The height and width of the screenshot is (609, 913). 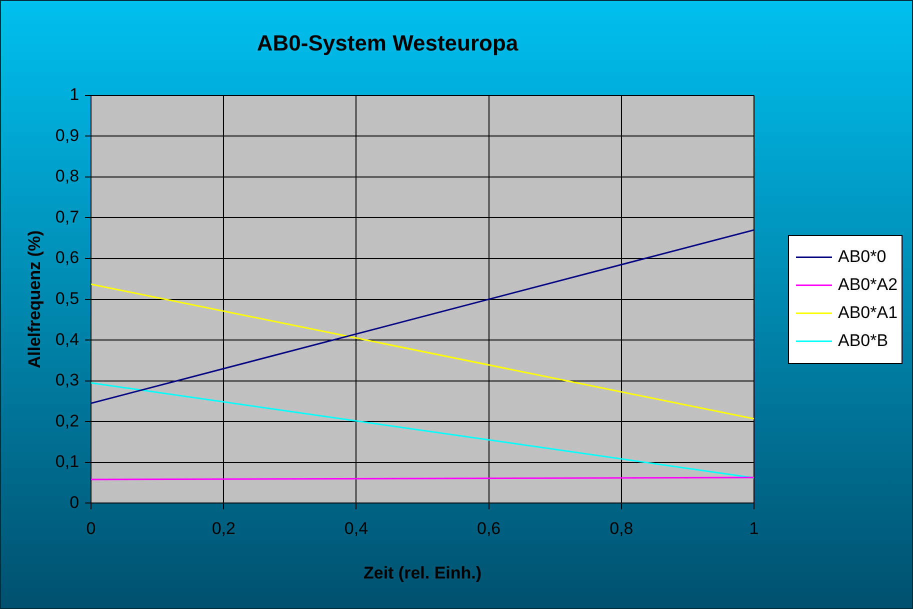 I want to click on x-tick-label: 0, so click(x=91, y=528).